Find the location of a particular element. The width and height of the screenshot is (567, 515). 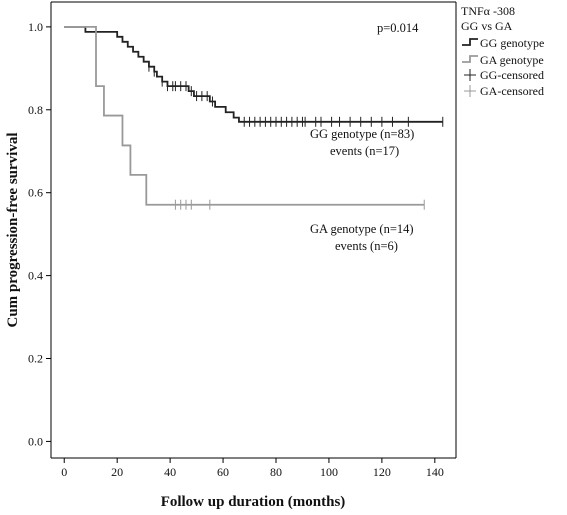

p-value-label: p=0.014 is located at coordinates (398, 28).